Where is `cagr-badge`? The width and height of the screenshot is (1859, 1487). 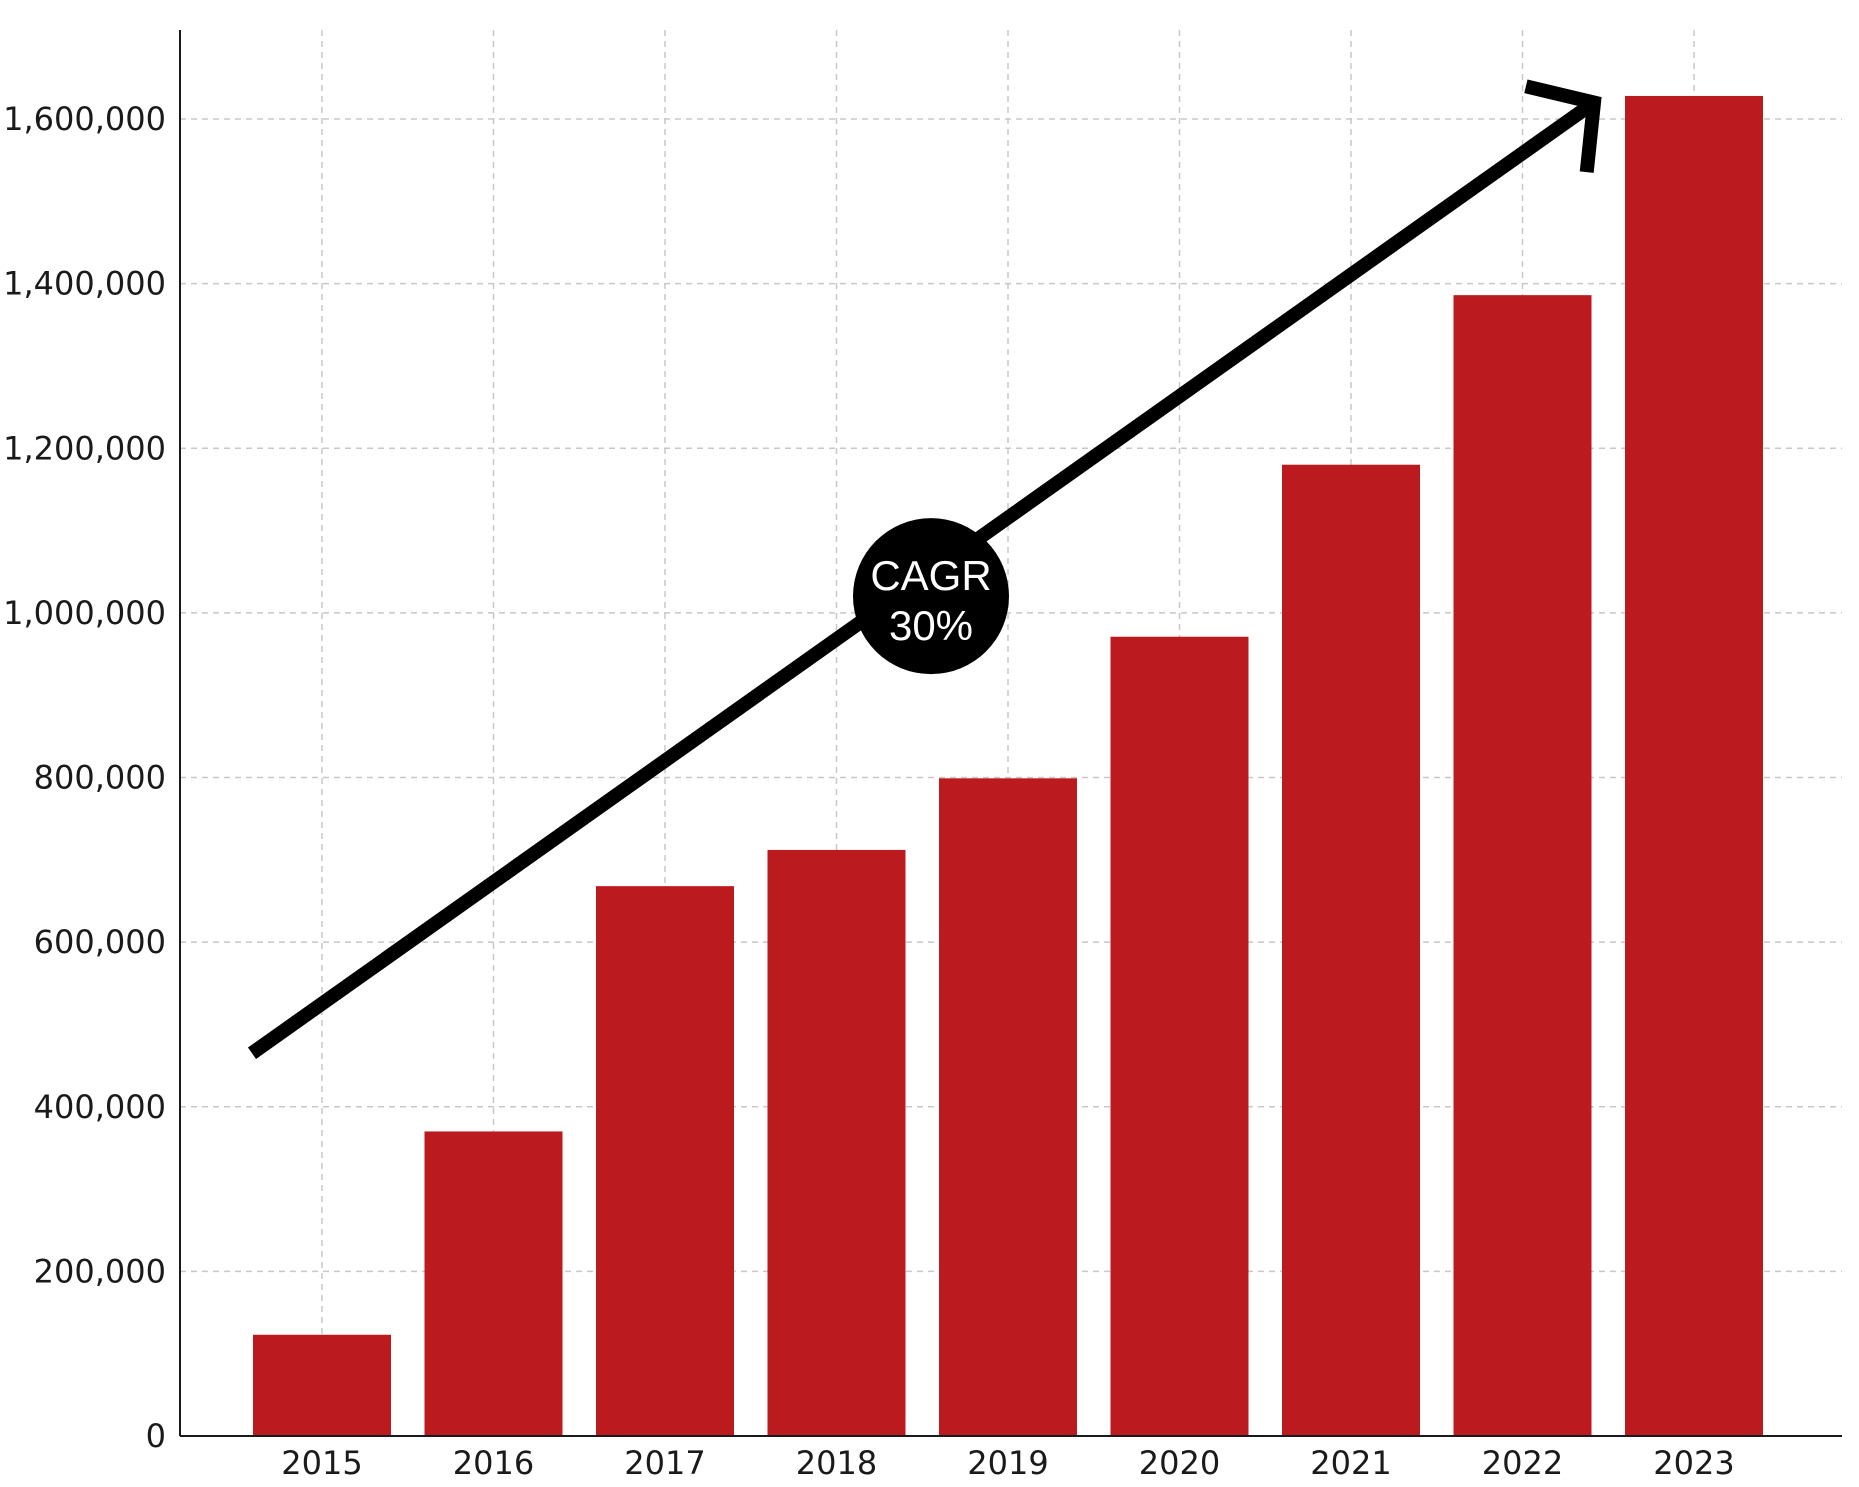
cagr-badge is located at coordinates (931, 596).